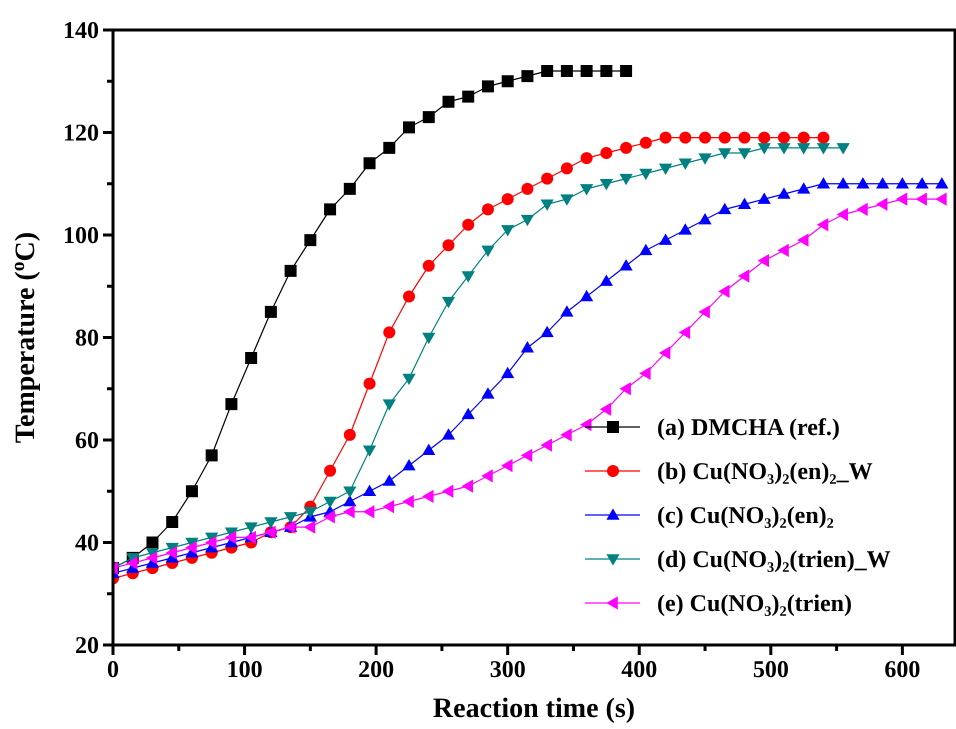 The width and height of the screenshot is (956, 729). I want to click on x-tick-label: 400, so click(639, 670).